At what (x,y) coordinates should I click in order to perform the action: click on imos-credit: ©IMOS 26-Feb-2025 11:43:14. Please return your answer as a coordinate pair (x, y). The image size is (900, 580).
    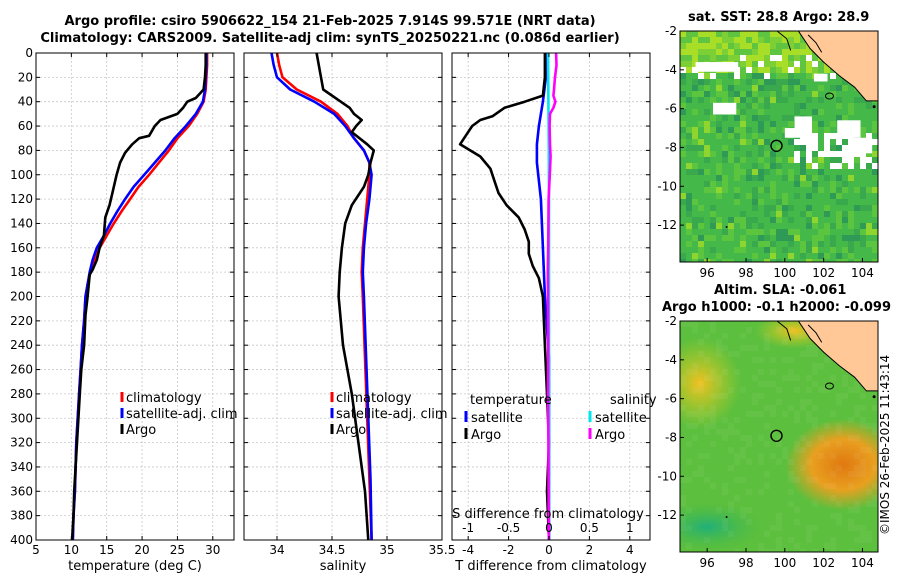
    Looking at the image, I should click on (885, 444).